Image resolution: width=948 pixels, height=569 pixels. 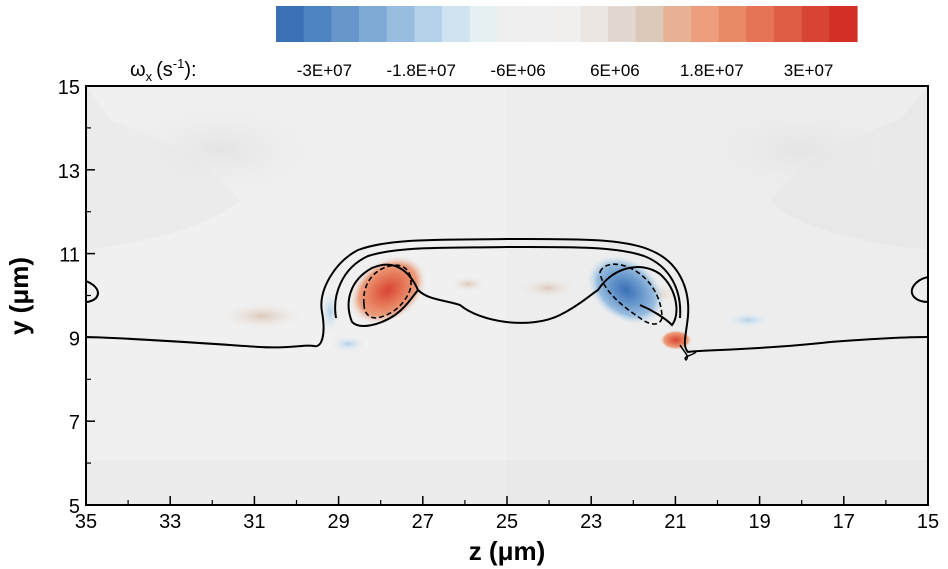 I want to click on x-tick-label: 17, so click(x=844, y=522).